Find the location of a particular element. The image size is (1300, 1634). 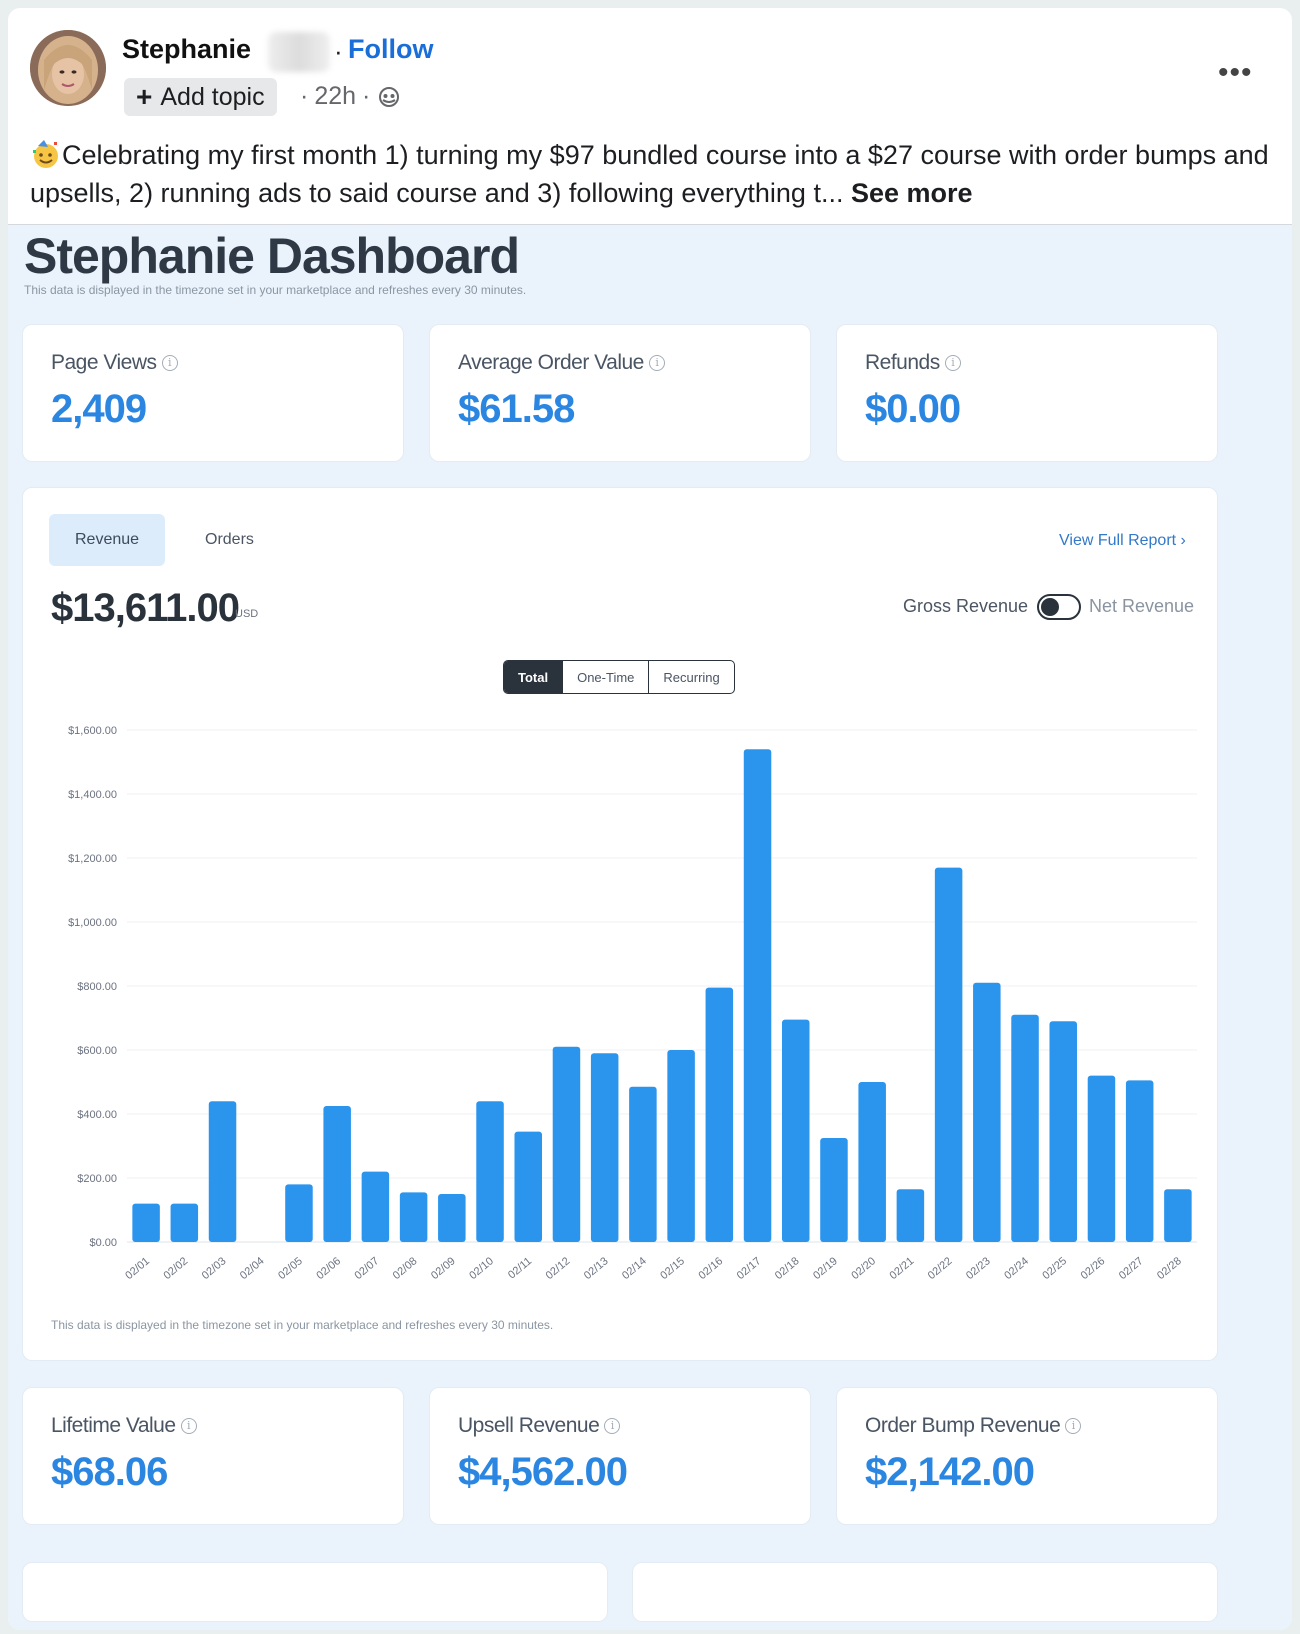

x-tick-label: 02/12 is located at coordinates (558, 1268).